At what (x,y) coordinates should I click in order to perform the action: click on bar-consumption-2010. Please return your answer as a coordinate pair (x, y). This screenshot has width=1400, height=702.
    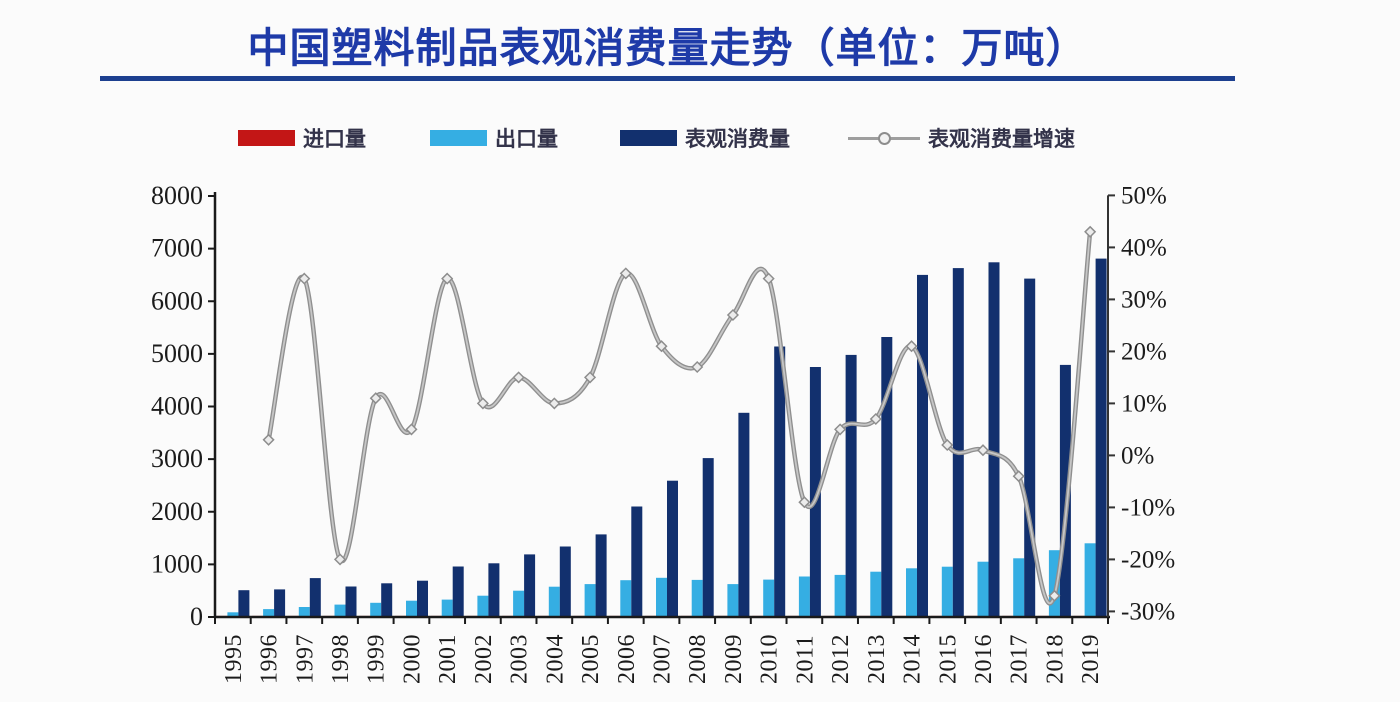
    Looking at the image, I should click on (780, 481).